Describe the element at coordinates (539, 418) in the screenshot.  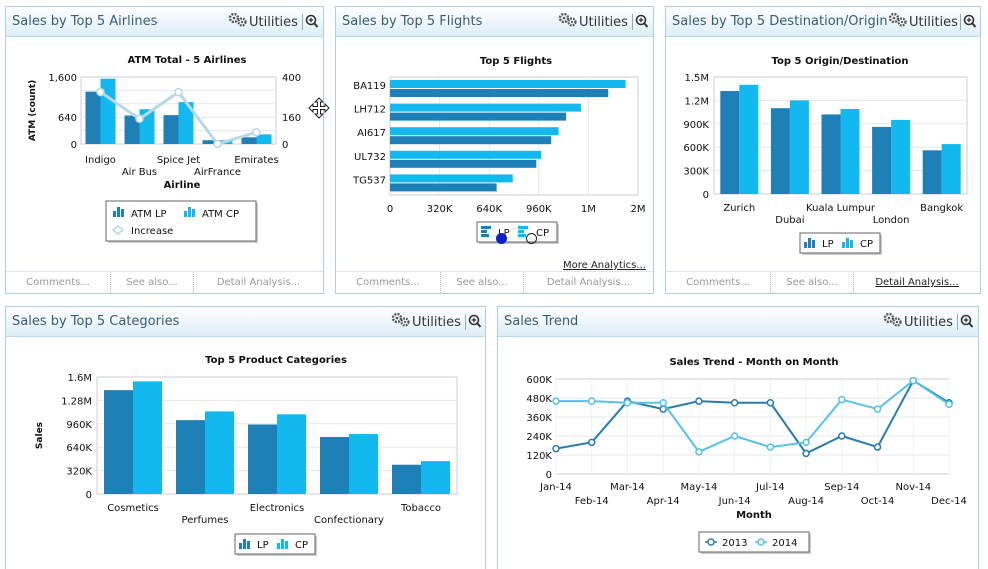
I see `y-tick-label: 360K` at that location.